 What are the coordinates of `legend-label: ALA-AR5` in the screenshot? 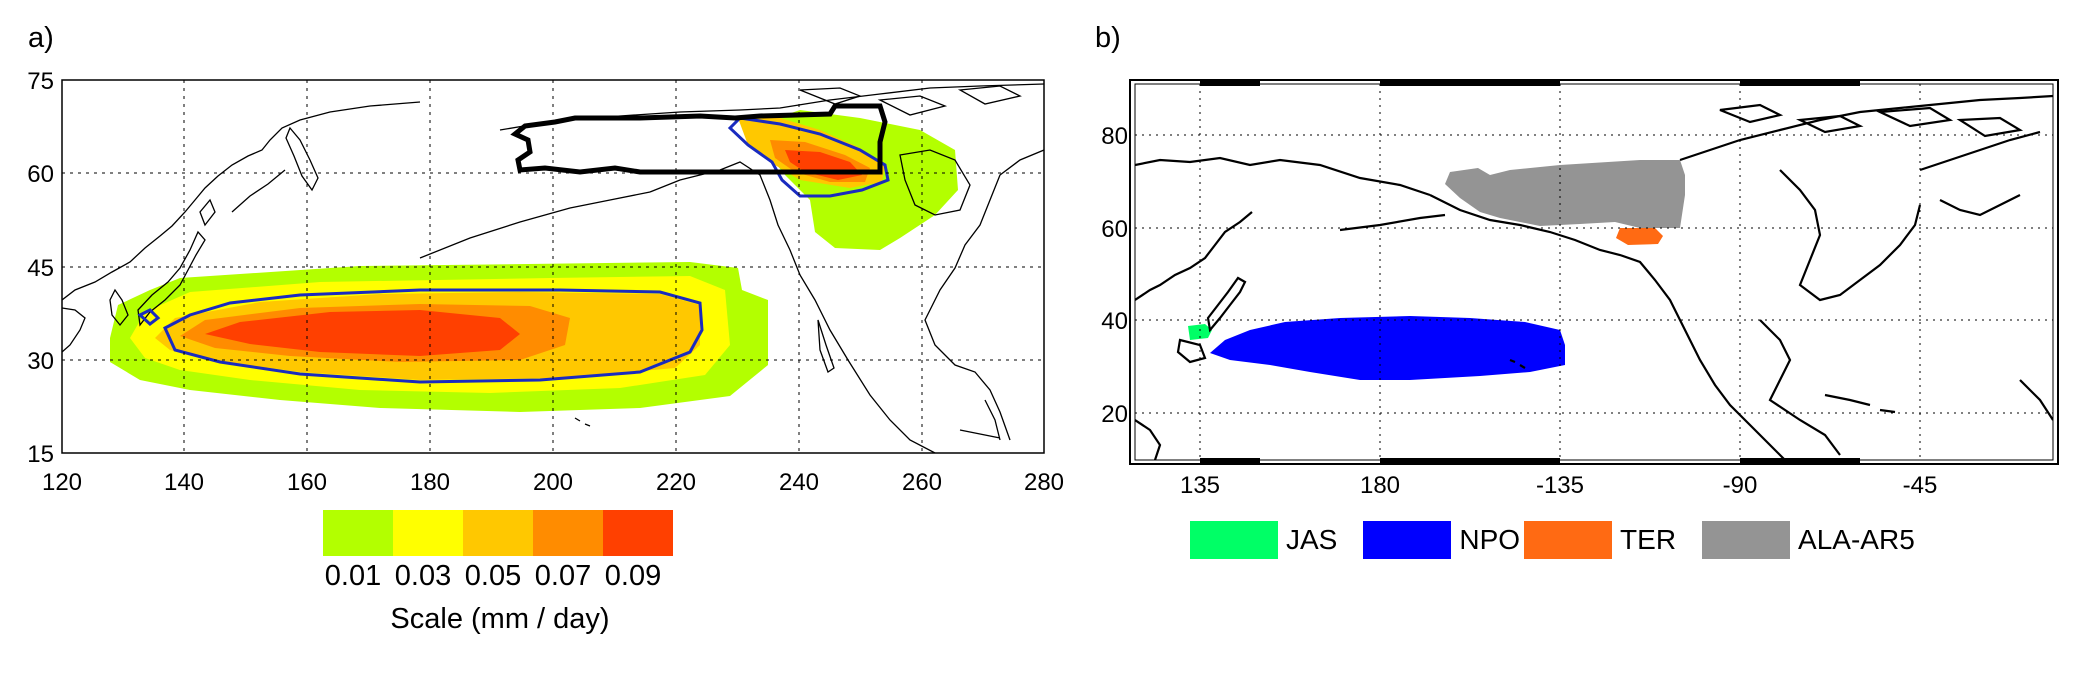 It's located at (1856, 539).